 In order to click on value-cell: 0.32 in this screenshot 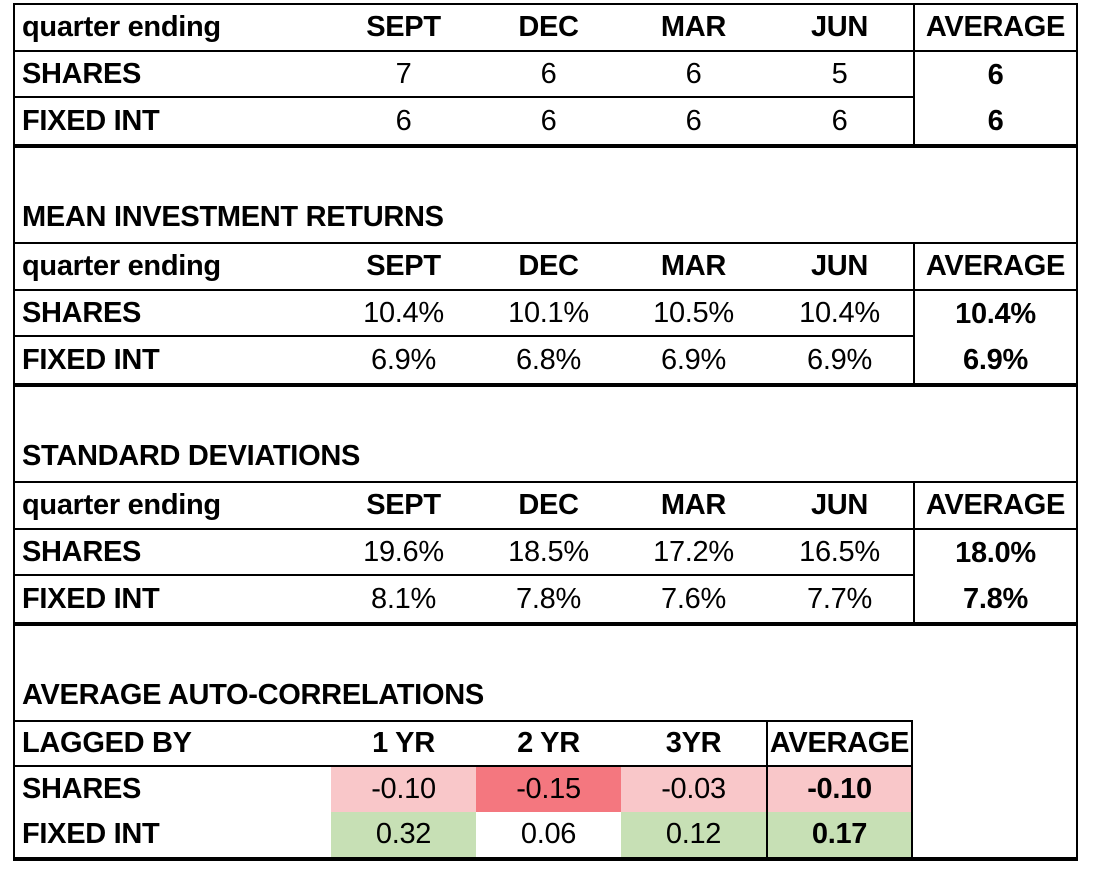, I will do `click(403, 834)`.